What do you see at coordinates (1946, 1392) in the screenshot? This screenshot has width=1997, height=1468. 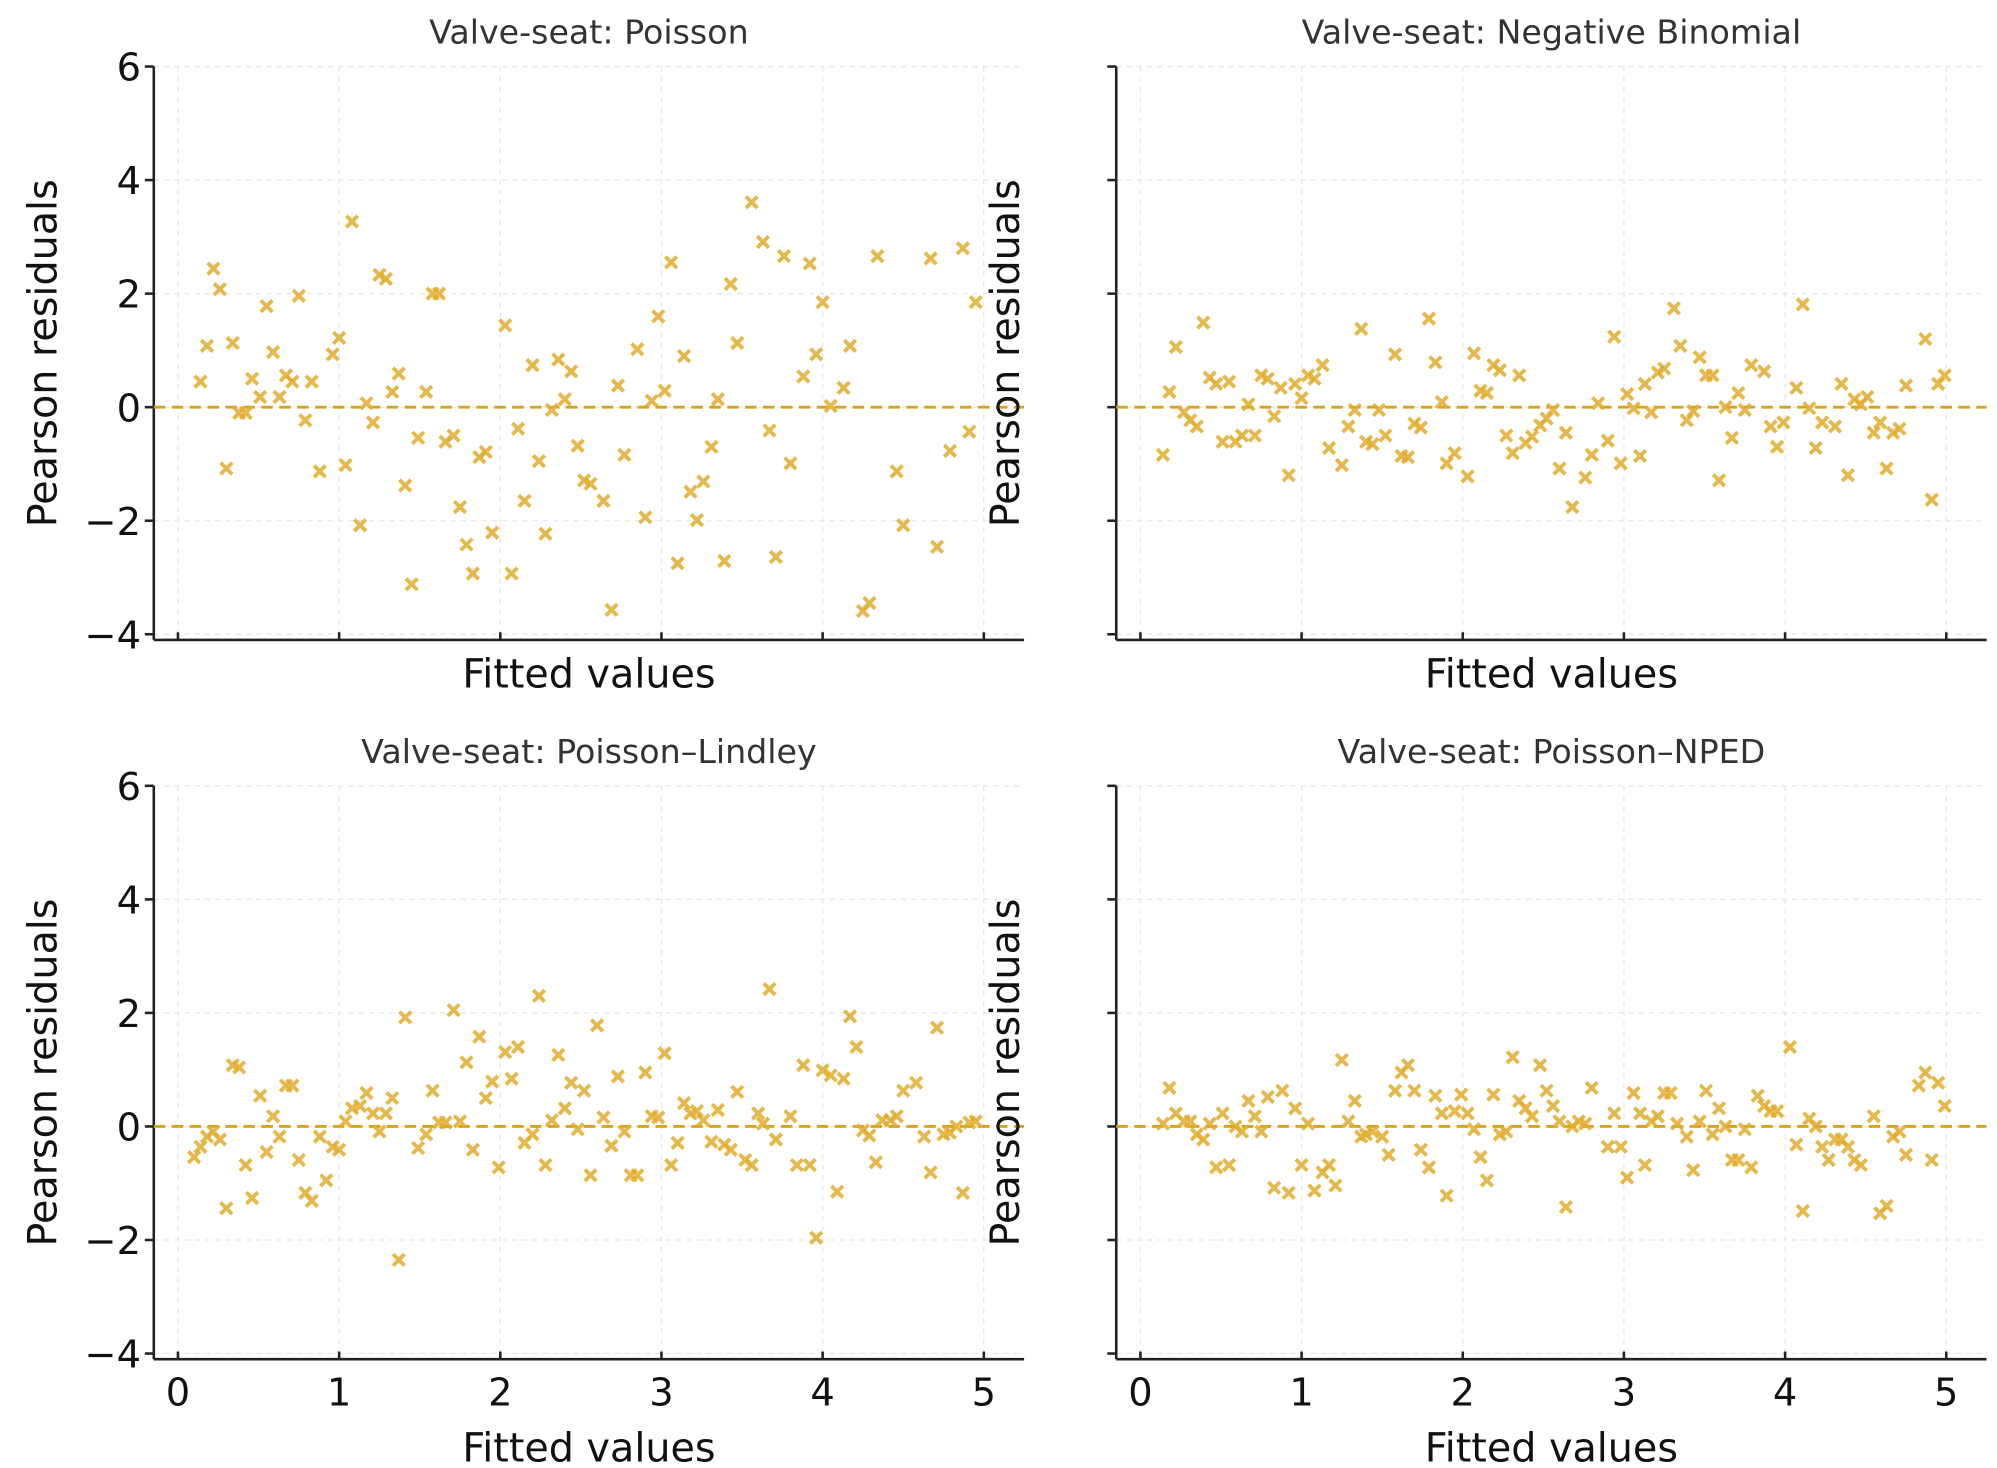 I see `x-tick-label: 5` at bounding box center [1946, 1392].